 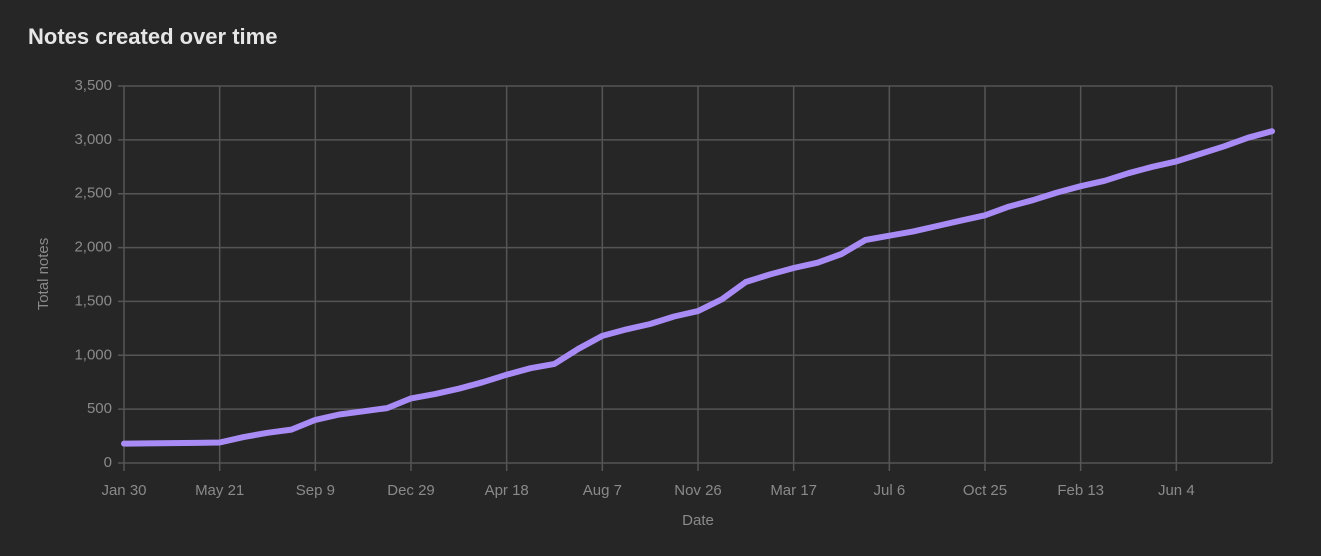 What do you see at coordinates (1176, 490) in the screenshot?
I see `x-tick-label: Jun 4` at bounding box center [1176, 490].